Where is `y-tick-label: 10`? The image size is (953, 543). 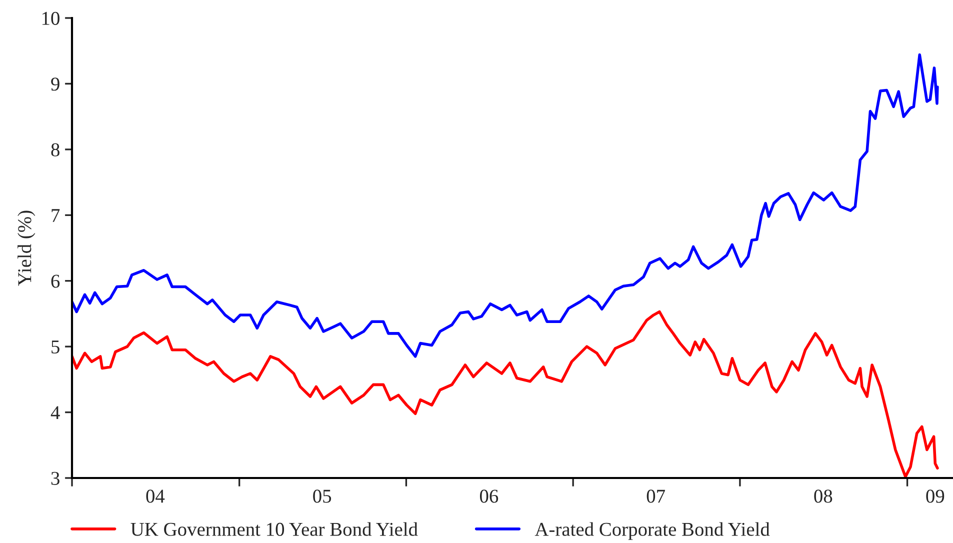 y-tick-label: 10 is located at coordinates (51, 18).